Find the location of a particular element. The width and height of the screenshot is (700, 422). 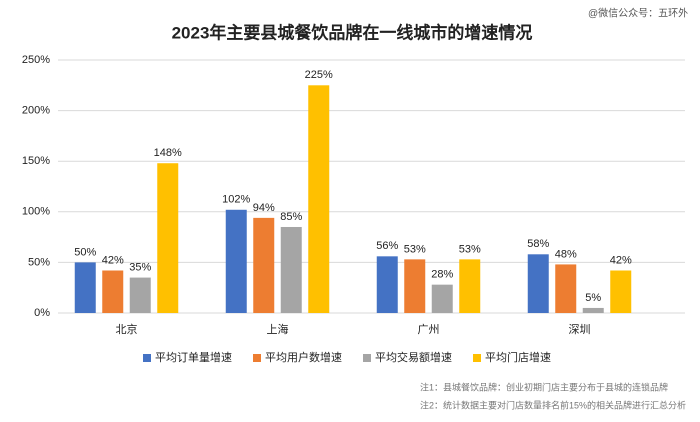

y-tick-label: 250% is located at coordinates (36, 60).